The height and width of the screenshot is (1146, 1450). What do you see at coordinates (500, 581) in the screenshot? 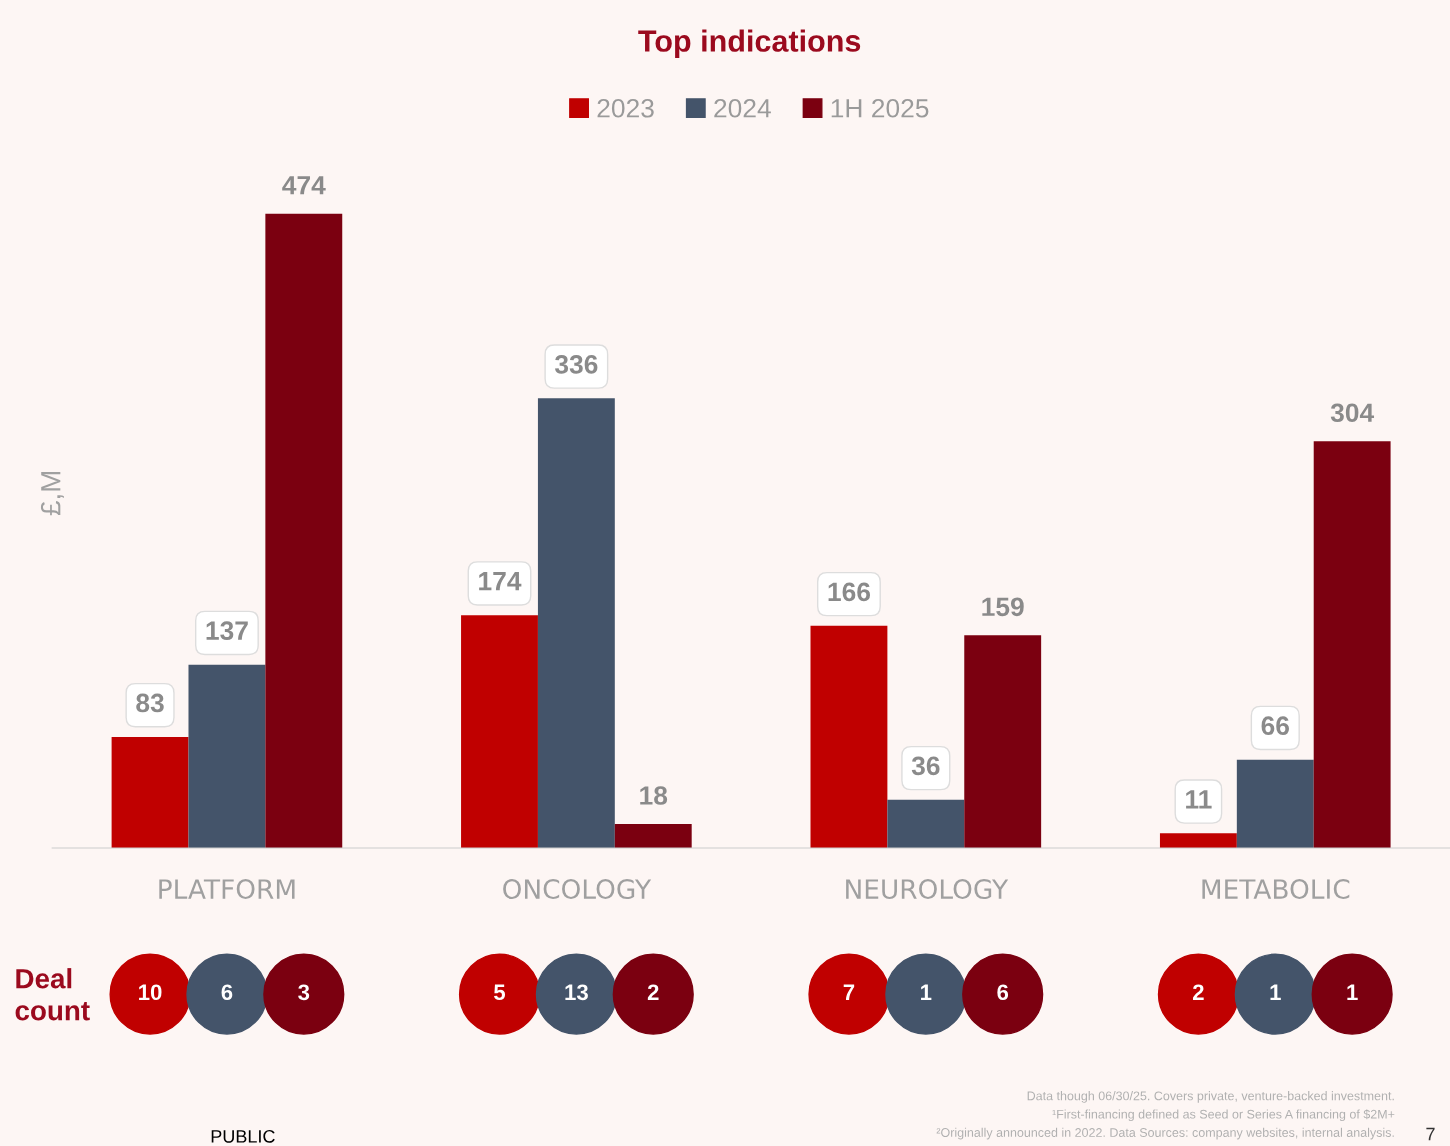
I see `data-label: 174` at bounding box center [500, 581].